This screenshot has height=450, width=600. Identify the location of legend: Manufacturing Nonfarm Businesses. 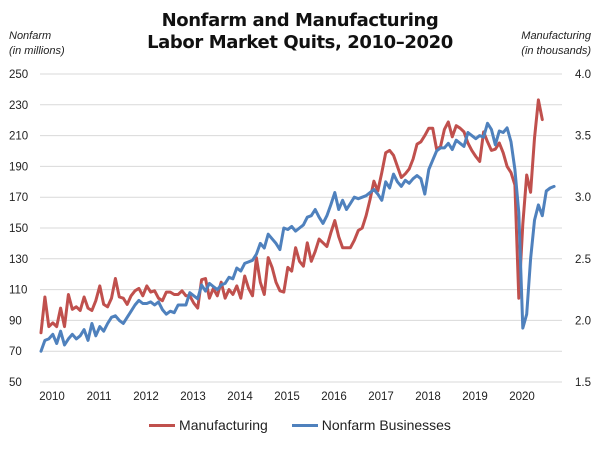
(300, 425).